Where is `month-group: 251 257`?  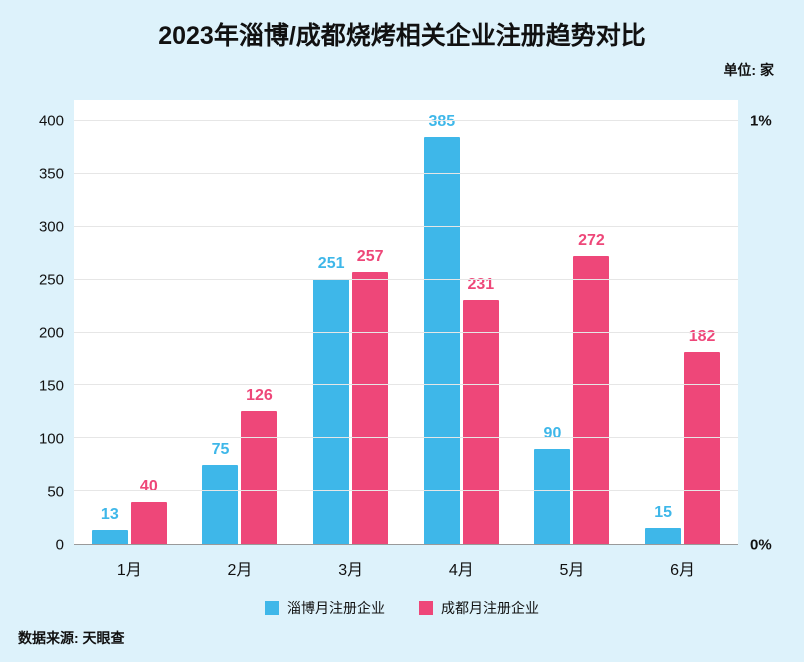 month-group: 251 257 is located at coordinates (351, 322).